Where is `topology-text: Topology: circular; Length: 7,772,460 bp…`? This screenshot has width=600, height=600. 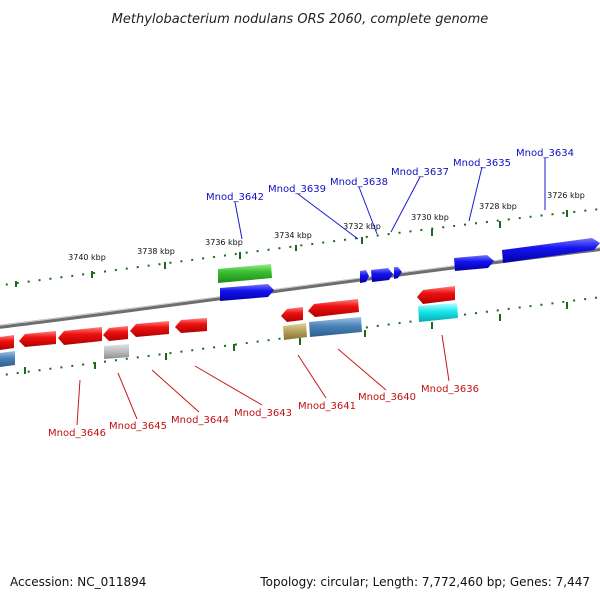
topology-text: Topology: circular; Length: 7,772,460 bp… is located at coordinates (424, 582).